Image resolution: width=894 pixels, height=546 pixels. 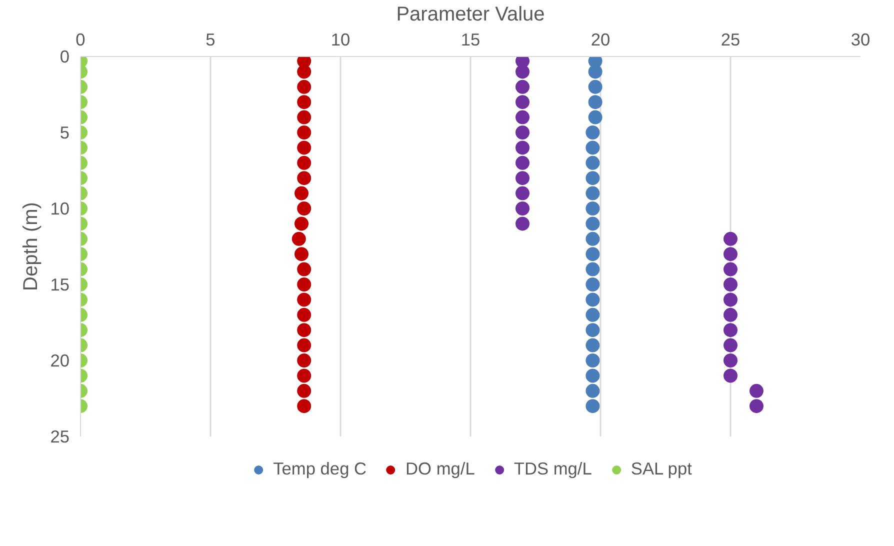 I want to click on y-axis-title: Depth (m), so click(x=31, y=246).